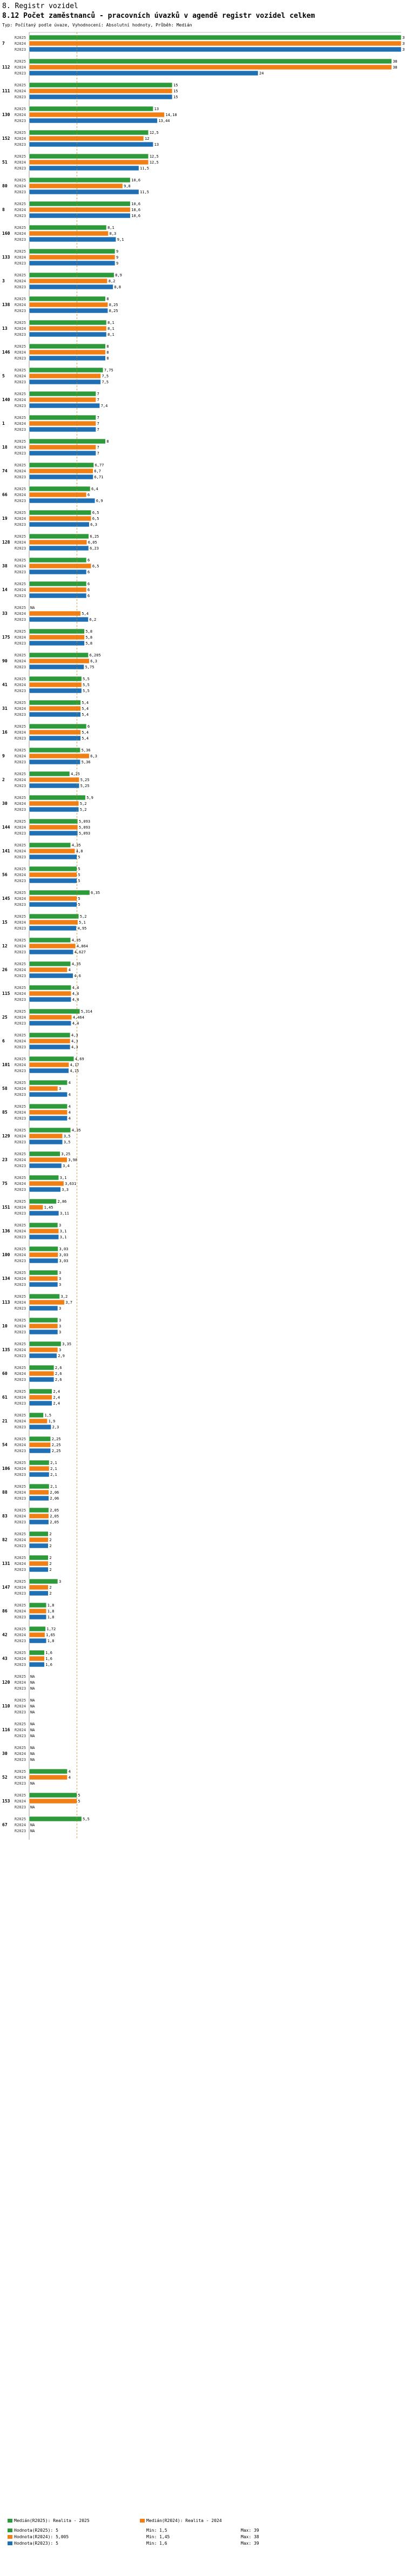  What do you see at coordinates (74, 1065) in the screenshot?
I see `value-label: 4,17` at bounding box center [74, 1065].